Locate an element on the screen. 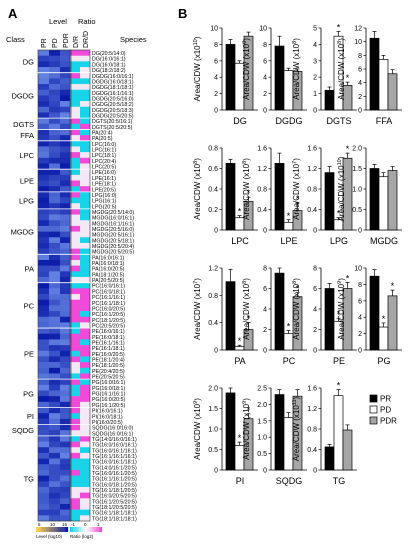  species-label: LPG(16:0) is located at coordinates (104, 196).